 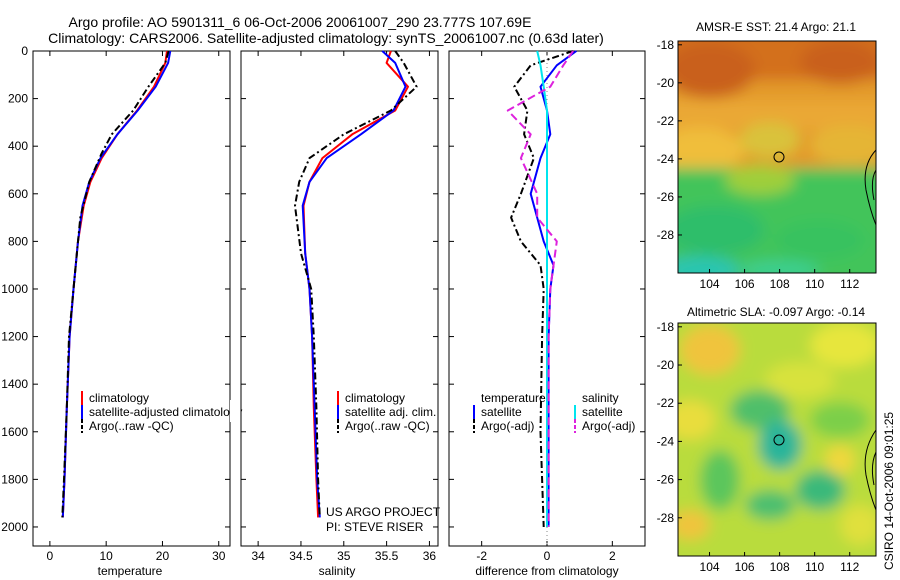 I want to click on y-tick-label: 2000, so click(x=14, y=527).